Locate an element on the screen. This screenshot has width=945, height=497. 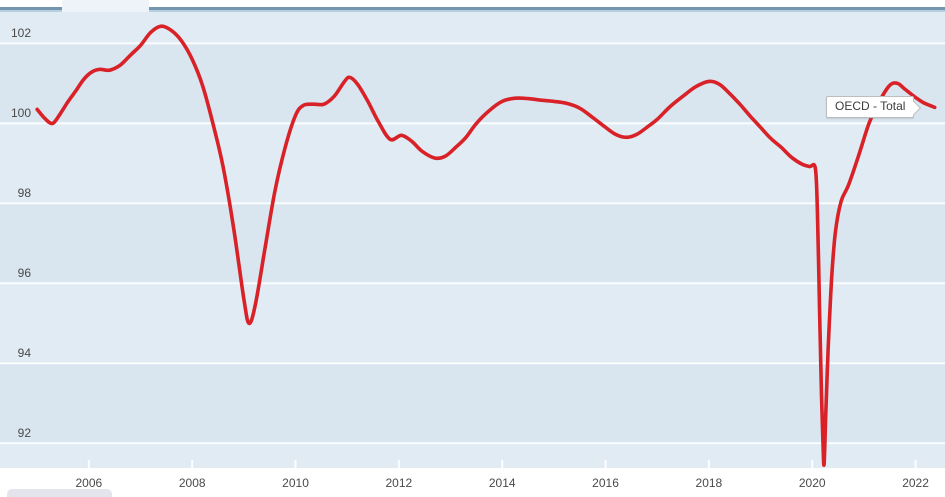
top-border-segment-left is located at coordinates (31, 9).